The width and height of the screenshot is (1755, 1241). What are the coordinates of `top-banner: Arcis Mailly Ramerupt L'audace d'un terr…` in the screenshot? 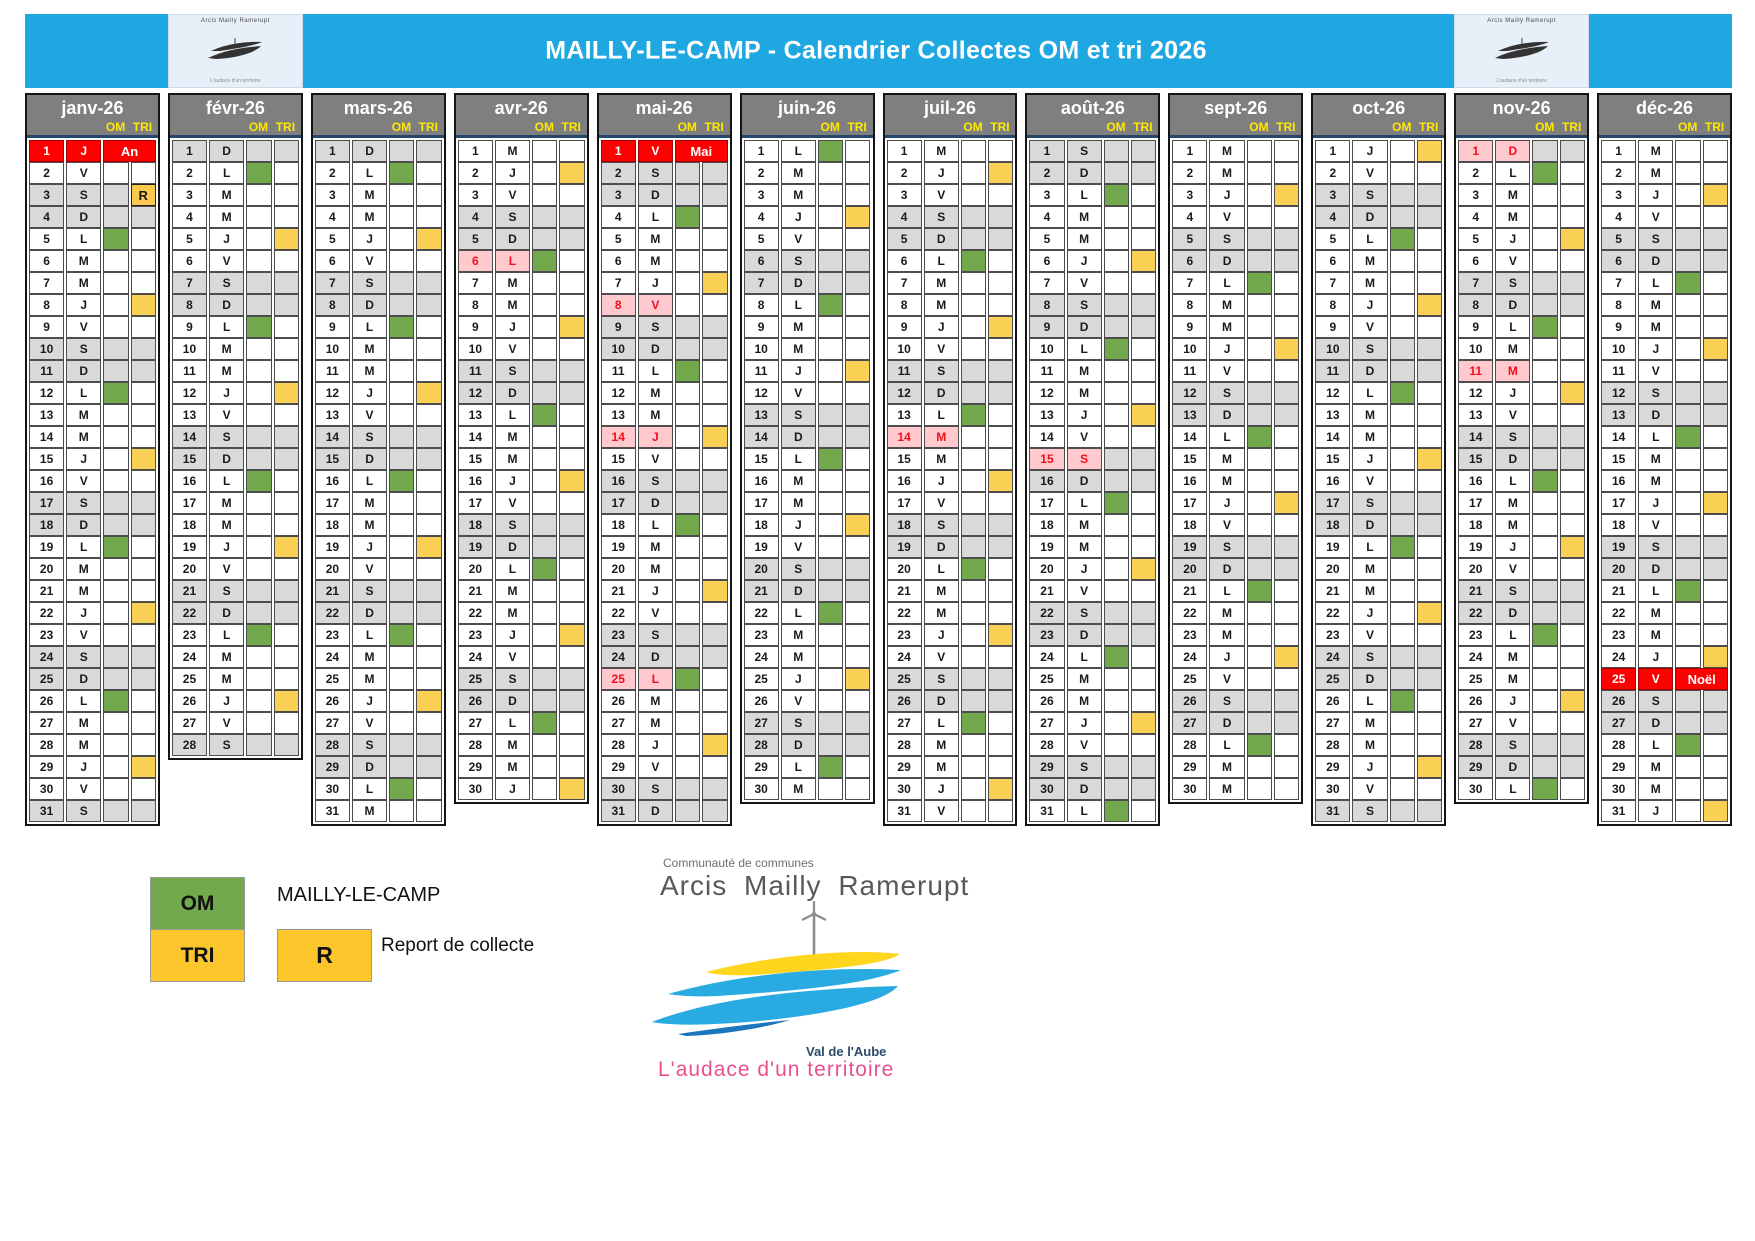 It's located at (878, 51).